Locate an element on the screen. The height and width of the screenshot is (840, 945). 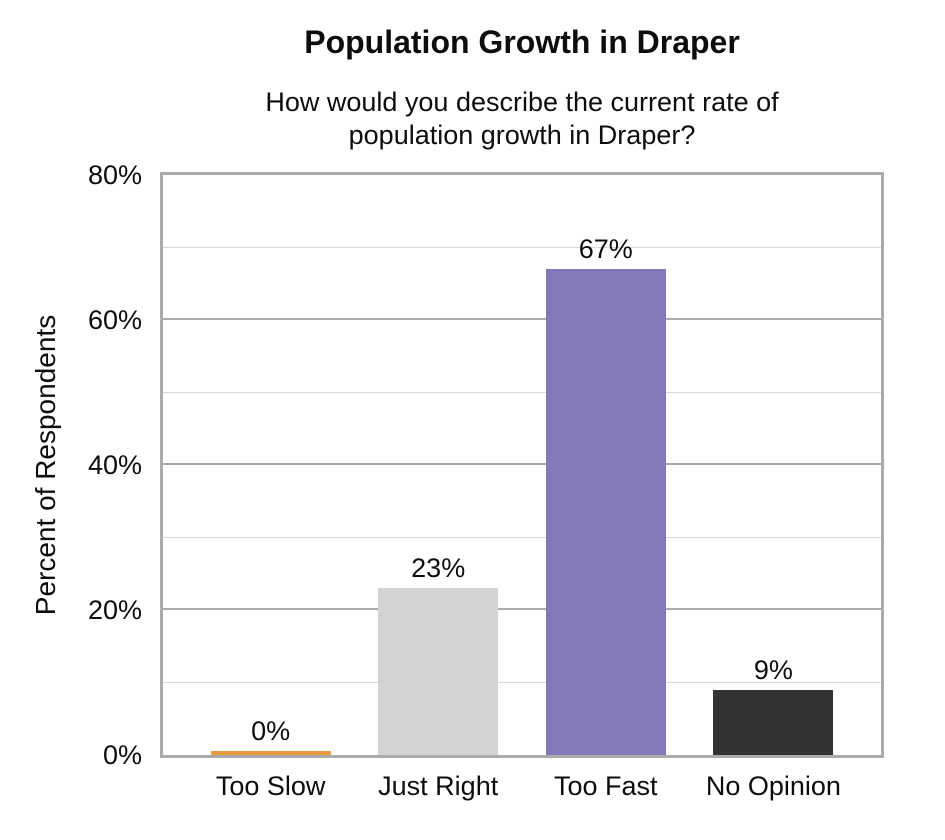
bar-slot-just-right: 23% is located at coordinates (438, 465).